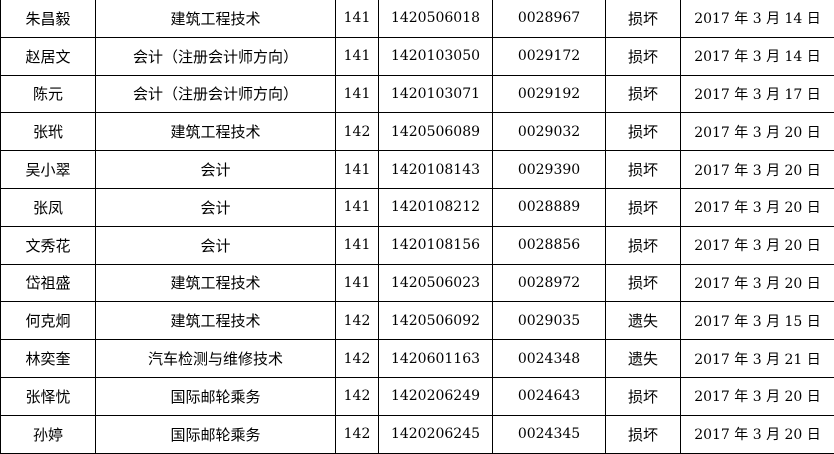  Describe the element at coordinates (435, 245) in the screenshot. I see `student-id-cell: 1420108156` at that location.